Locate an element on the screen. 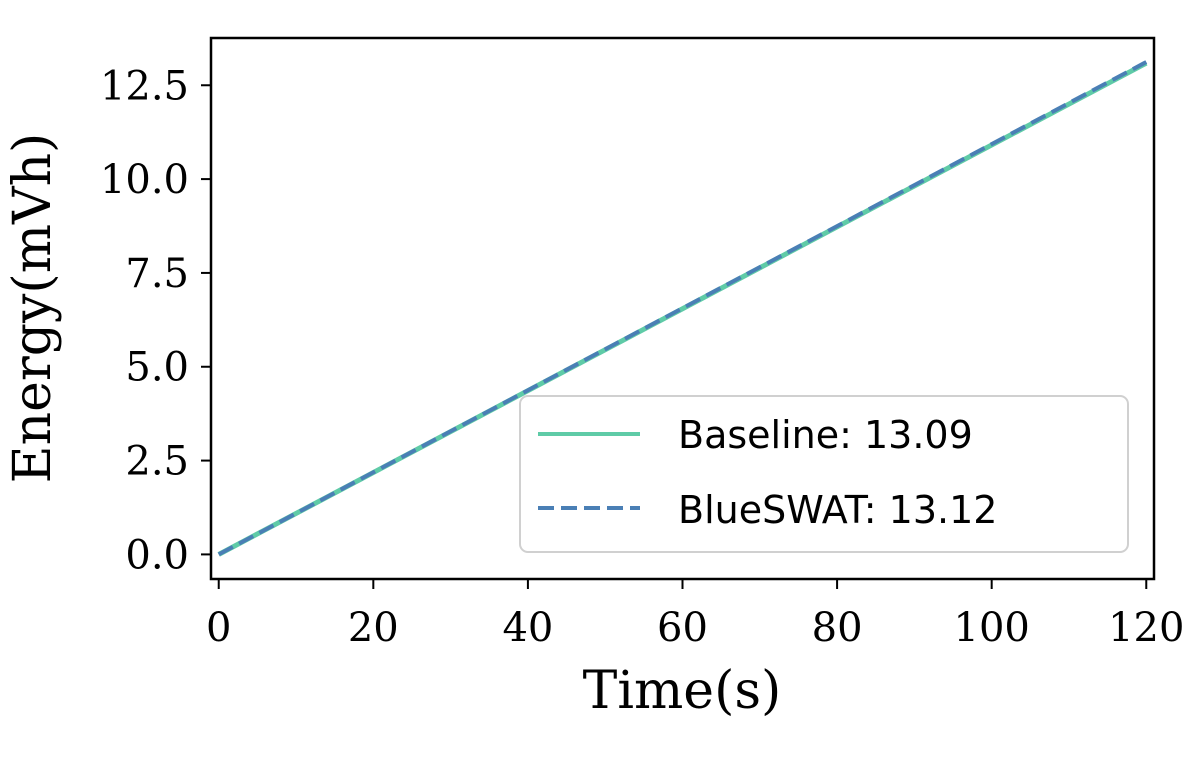 The width and height of the screenshot is (1196, 760). legend-box is located at coordinates (824, 474).